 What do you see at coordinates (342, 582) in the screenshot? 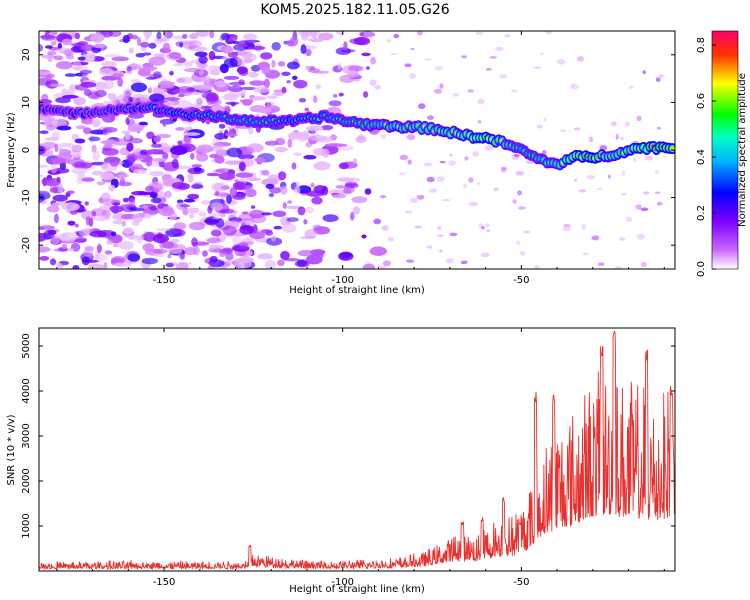
I see `x-tick-label: -100` at bounding box center [342, 582].